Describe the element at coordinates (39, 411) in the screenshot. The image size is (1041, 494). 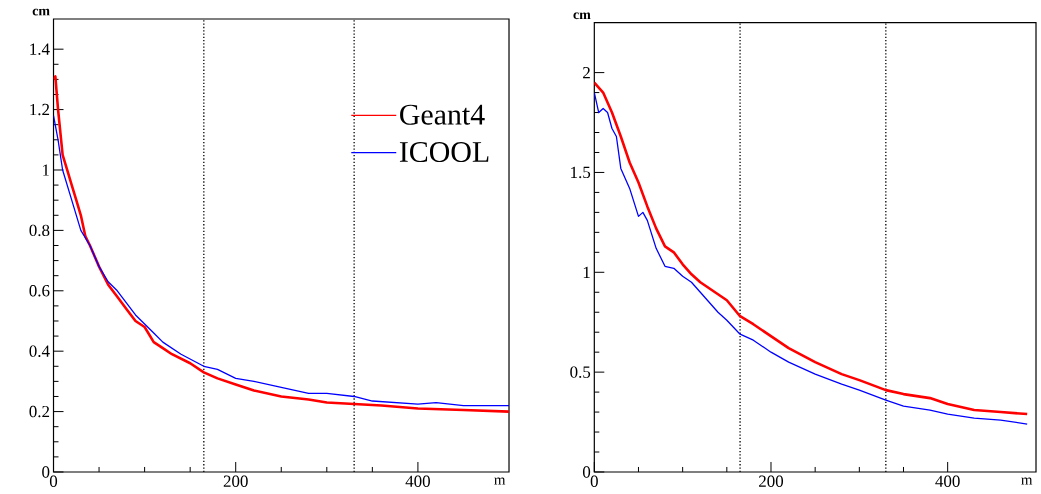
I see `y-tick-label: 0.2` at that location.